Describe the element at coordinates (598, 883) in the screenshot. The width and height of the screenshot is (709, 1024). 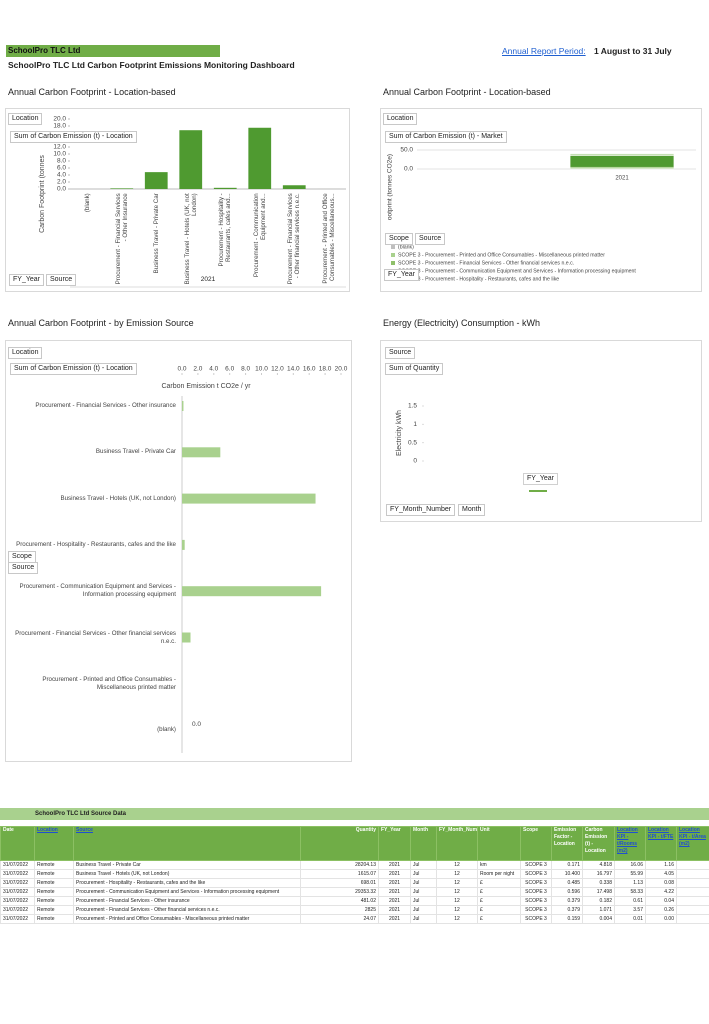
I see `table-cell: 0.338` at that location.